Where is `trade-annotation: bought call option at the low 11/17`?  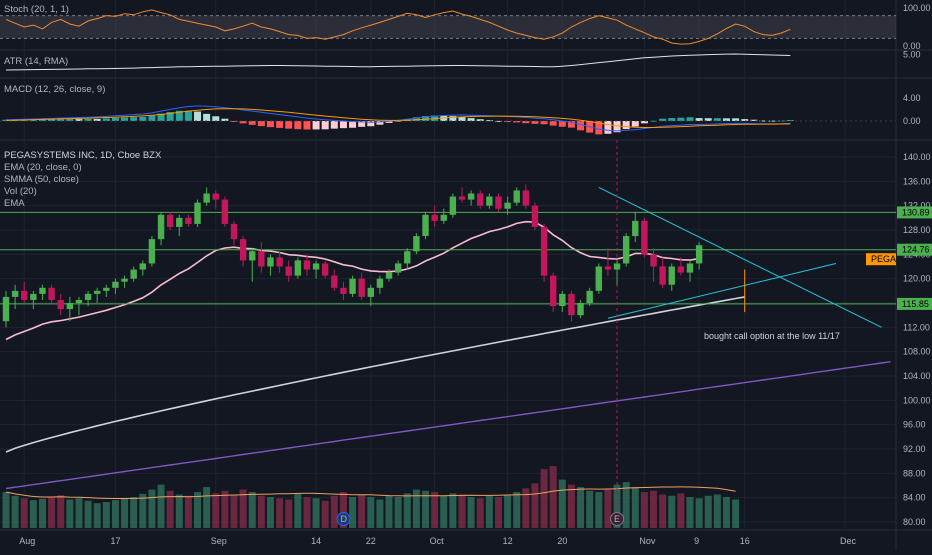
trade-annotation: bought call option at the low 11/17 is located at coordinates (772, 336).